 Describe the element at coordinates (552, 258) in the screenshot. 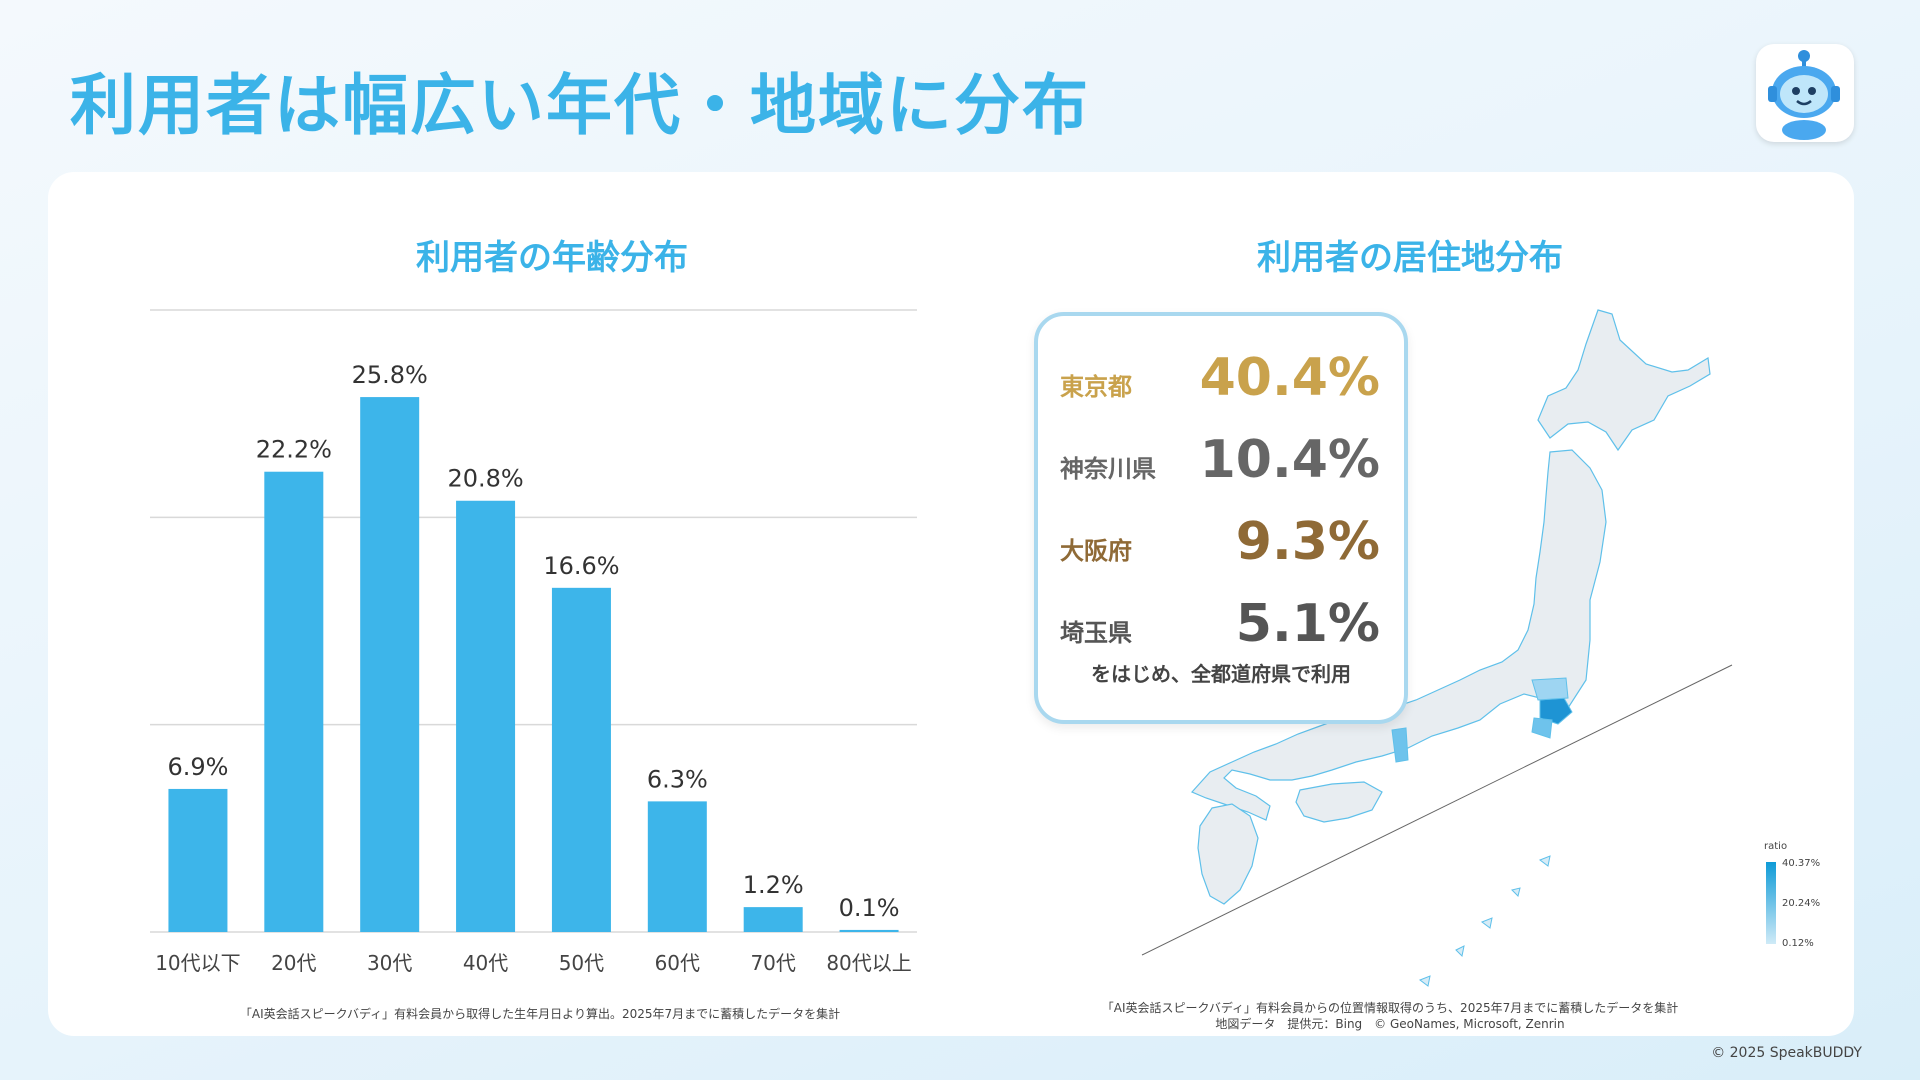

I see `age-panel-title: 利用者の年齢分布` at that location.